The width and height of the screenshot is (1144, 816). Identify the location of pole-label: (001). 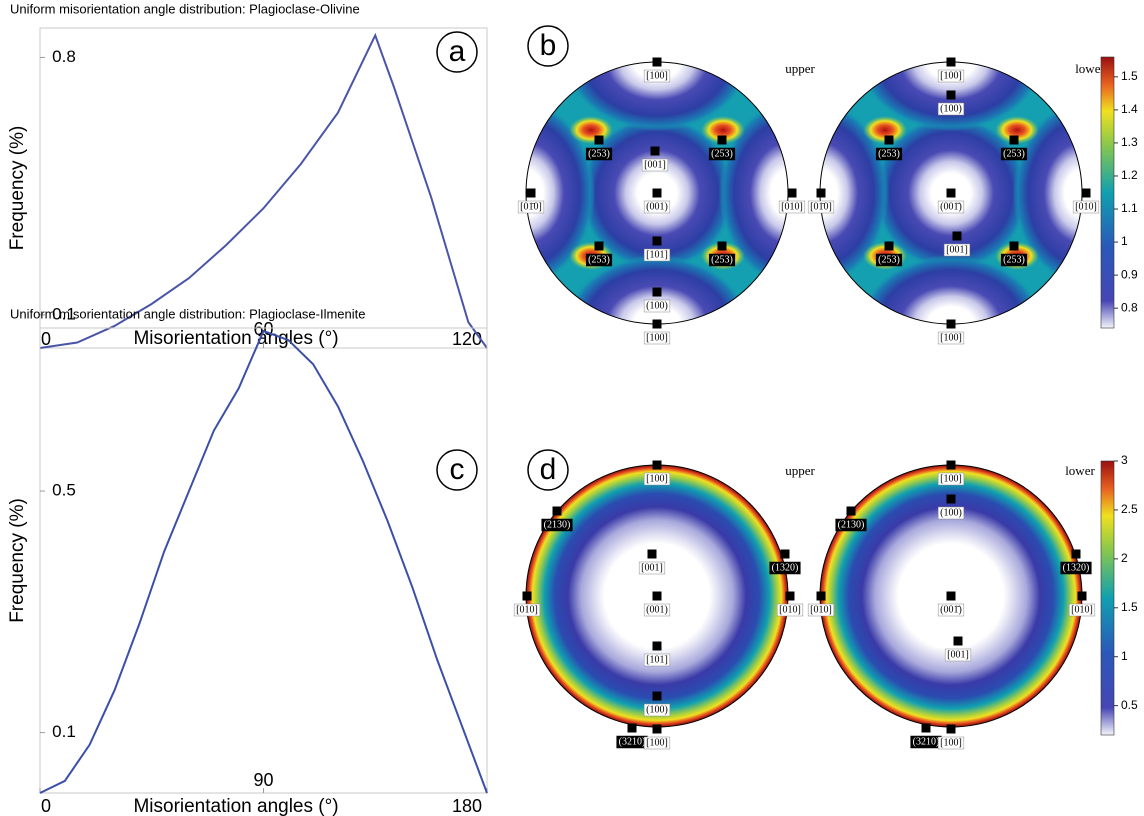
(657, 609).